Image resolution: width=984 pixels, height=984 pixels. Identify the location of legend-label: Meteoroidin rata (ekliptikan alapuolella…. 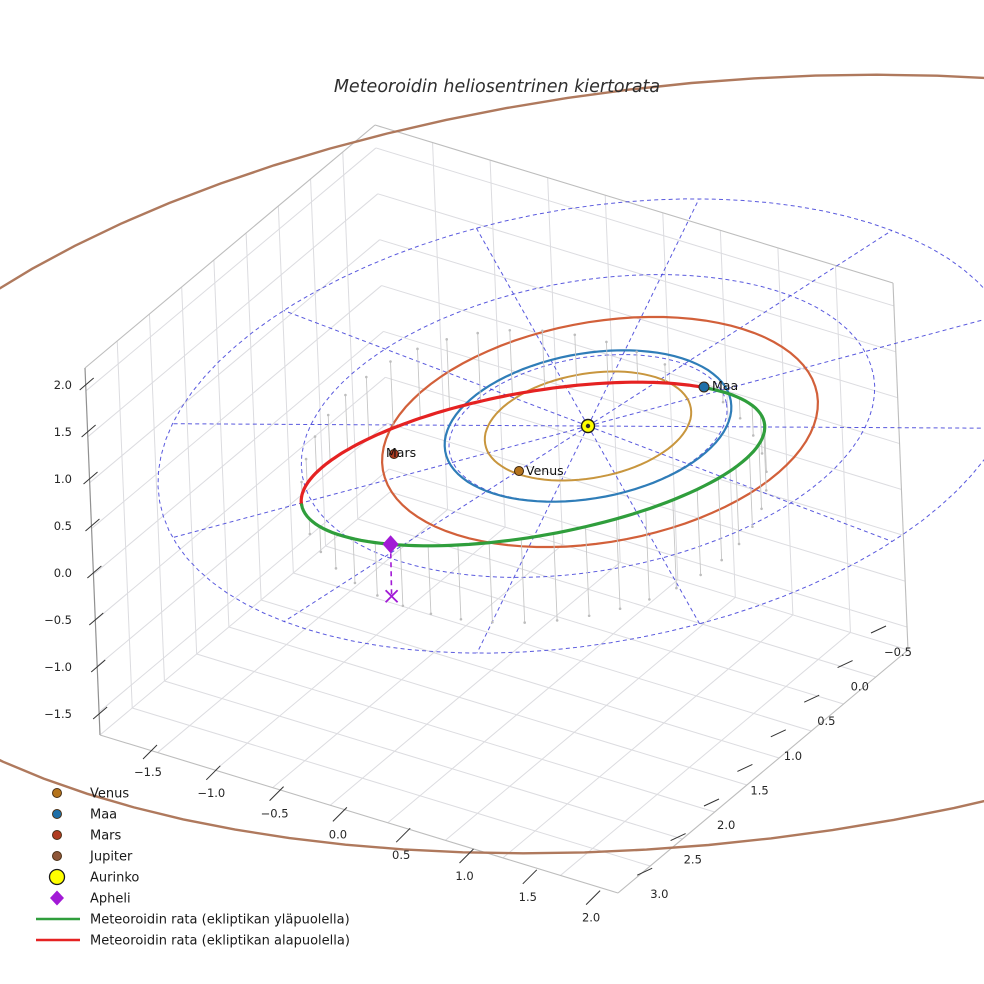
(220, 941).